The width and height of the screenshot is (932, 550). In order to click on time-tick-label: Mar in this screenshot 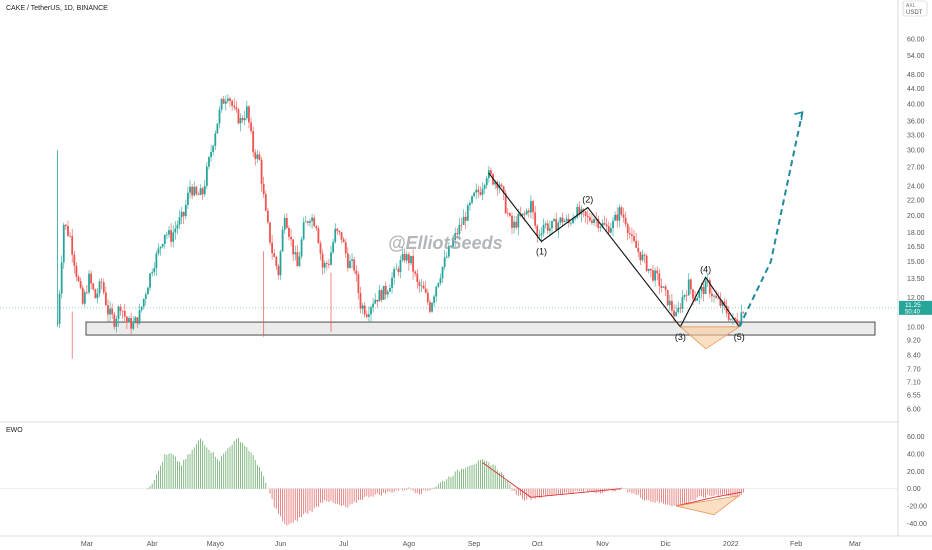, I will do `click(87, 544)`.